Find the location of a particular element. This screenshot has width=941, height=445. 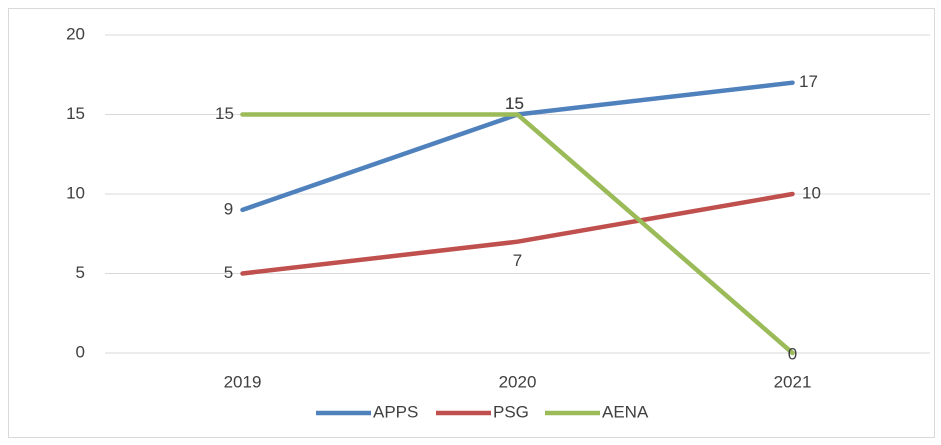

legend-label: PSG is located at coordinates (511, 411).